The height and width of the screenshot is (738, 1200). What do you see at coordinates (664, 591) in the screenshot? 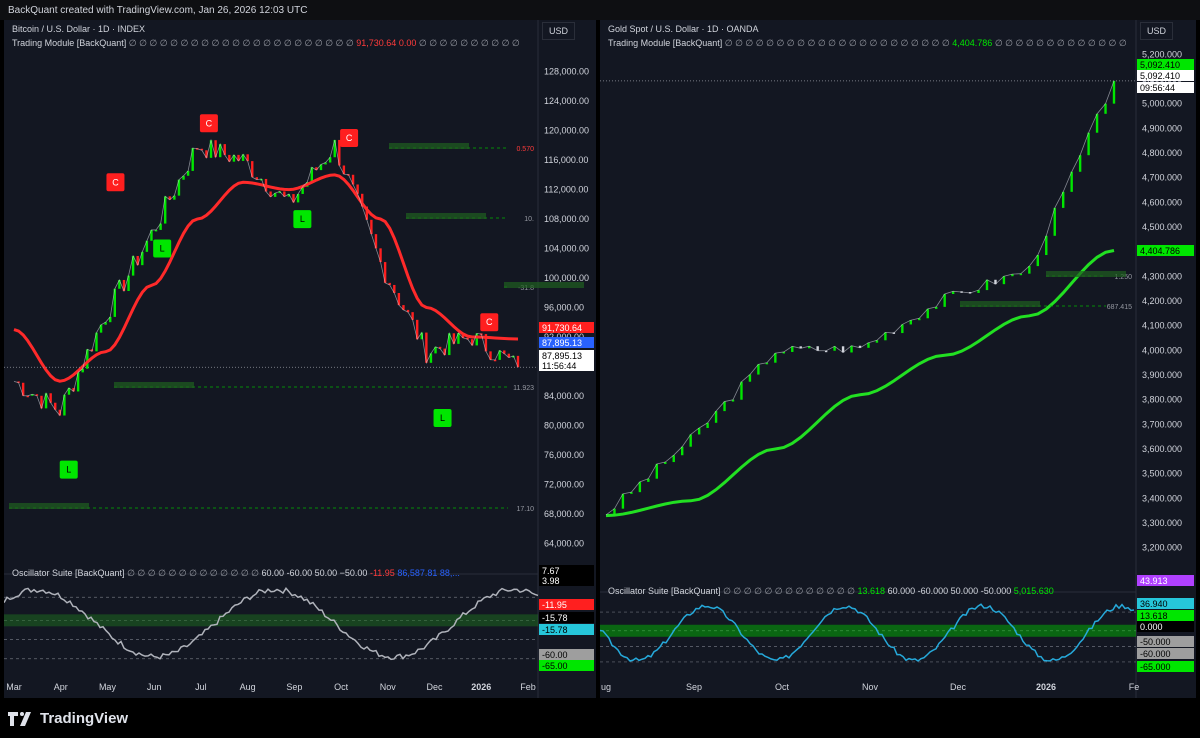
I see `gold-osc-label: Oscillator Suite [BackQuant]` at bounding box center [664, 591].